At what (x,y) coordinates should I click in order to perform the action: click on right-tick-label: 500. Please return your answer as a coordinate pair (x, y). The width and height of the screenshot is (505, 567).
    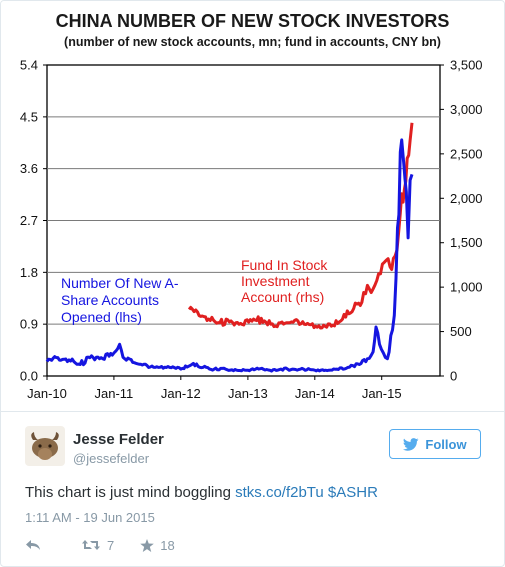
    Looking at the image, I should click on (461, 331).